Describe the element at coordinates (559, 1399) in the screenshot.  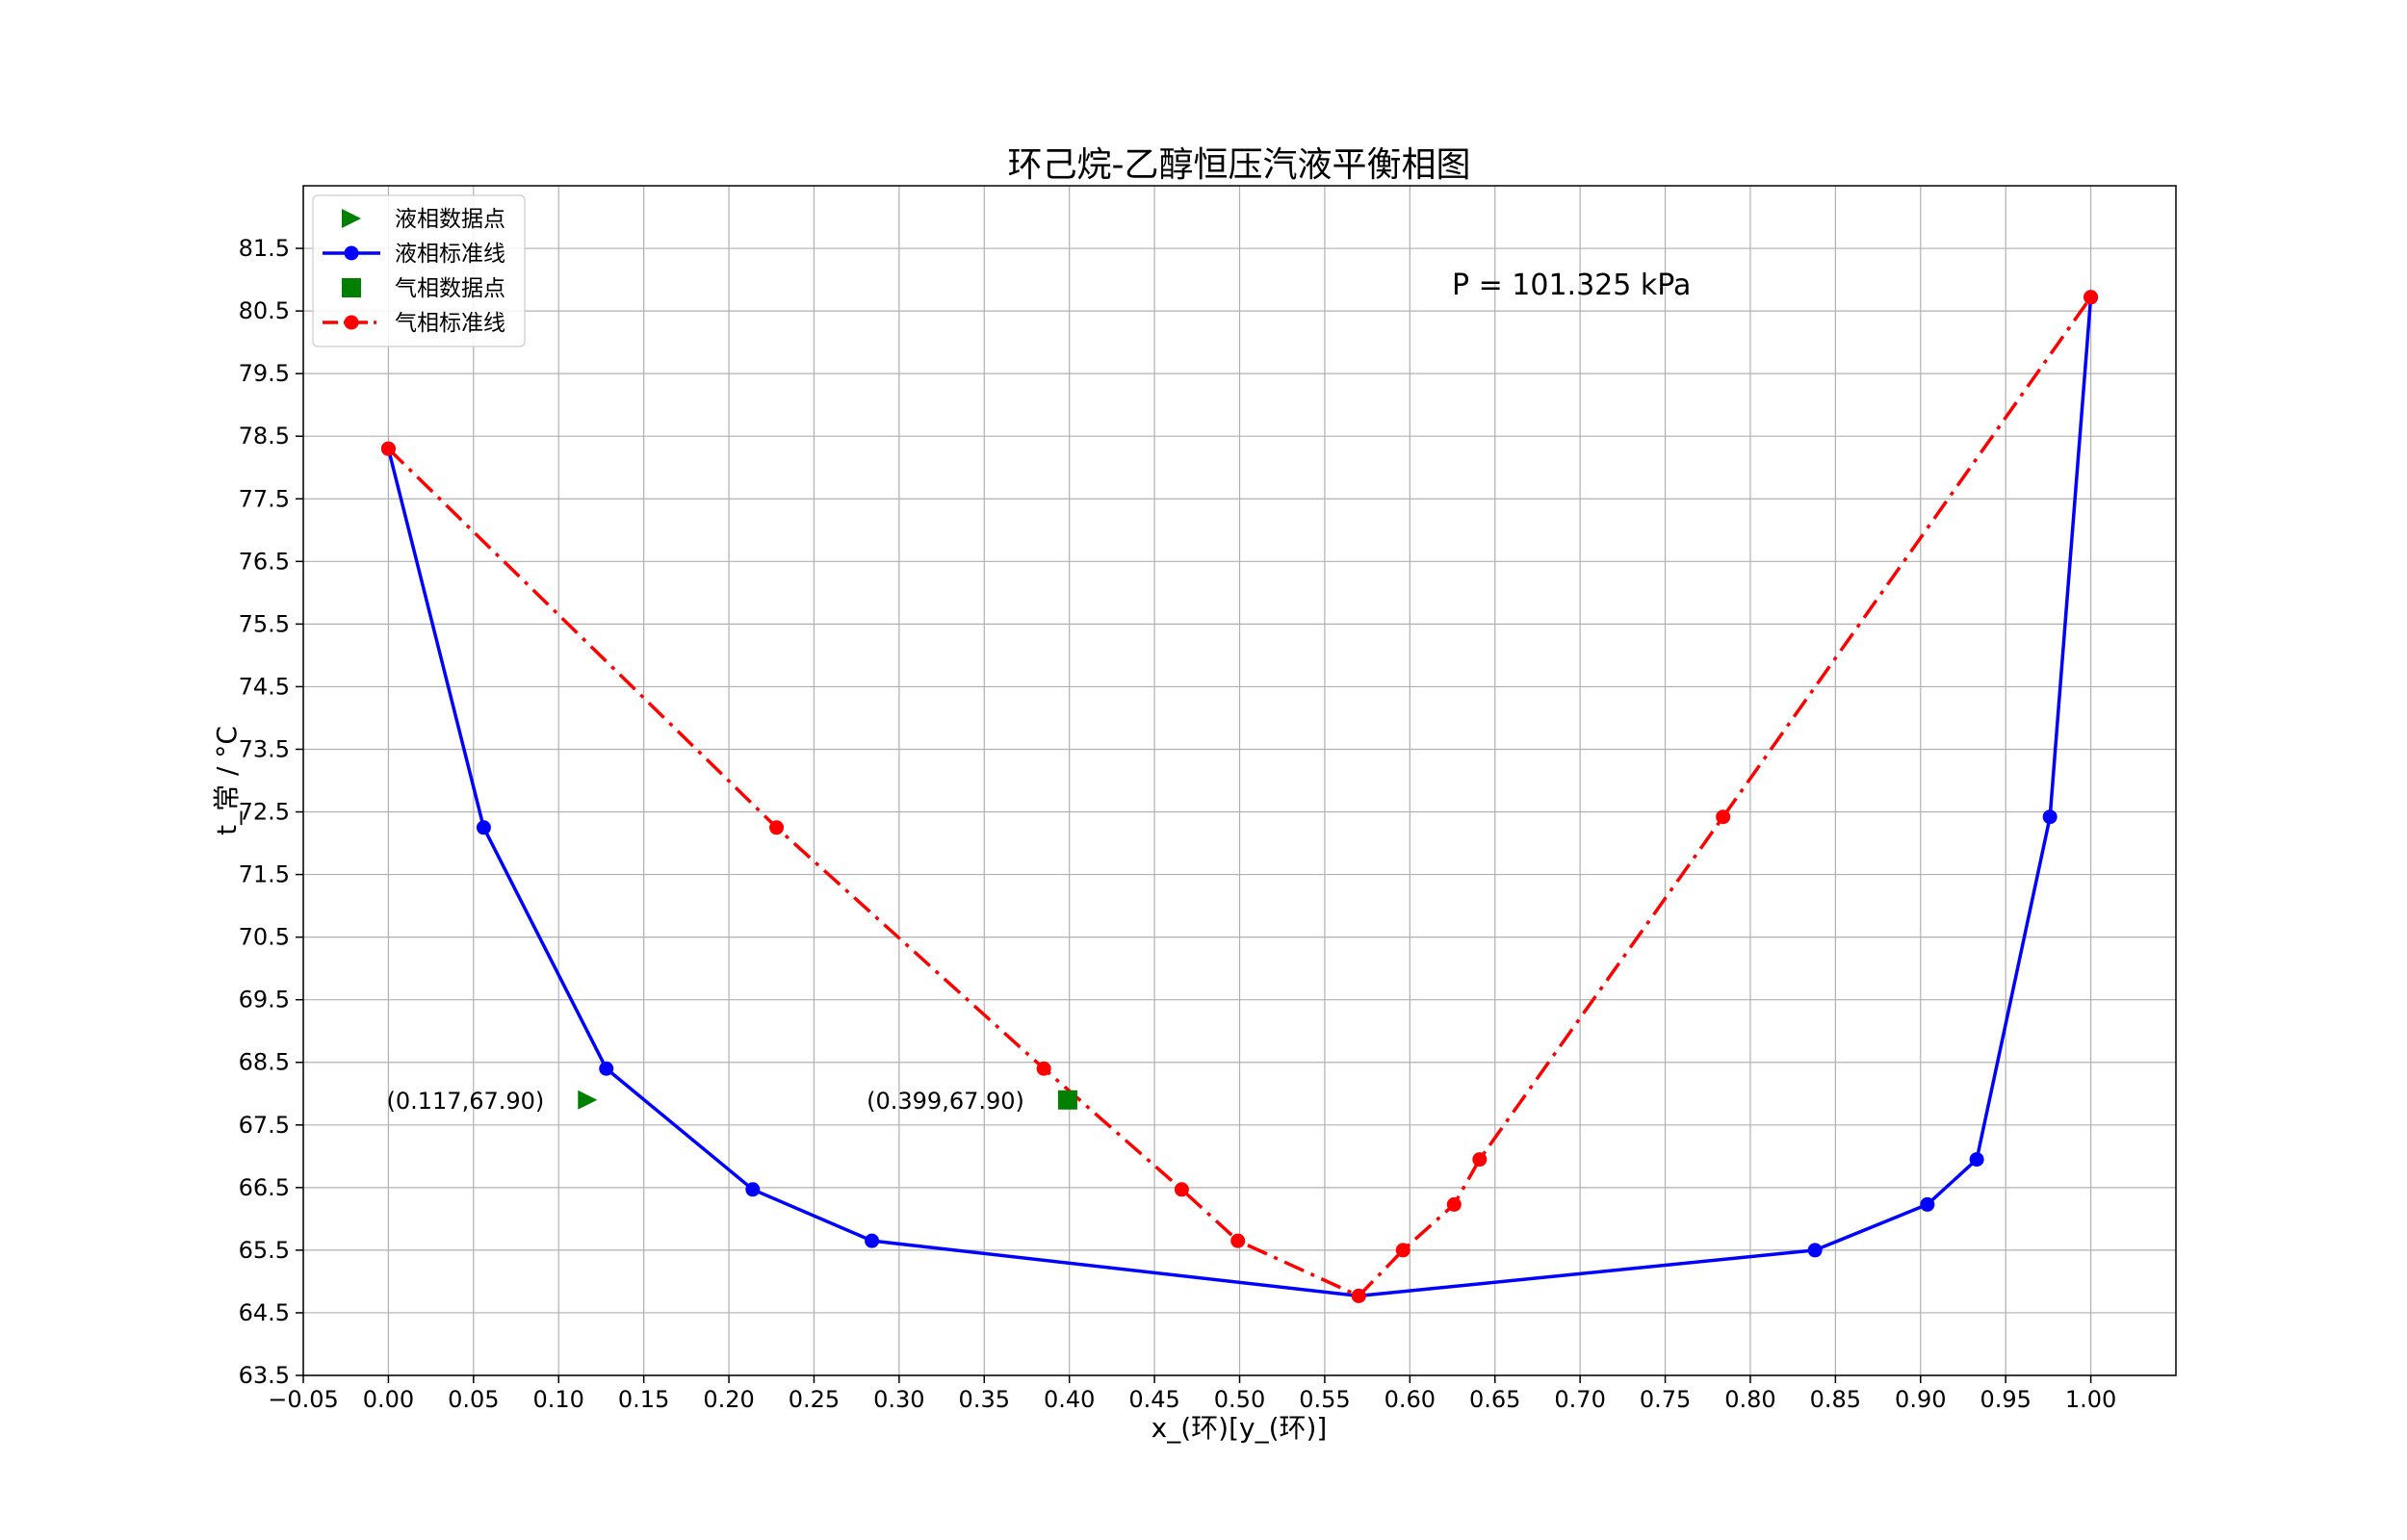
I see `x-tick-label: 0.10` at that location.